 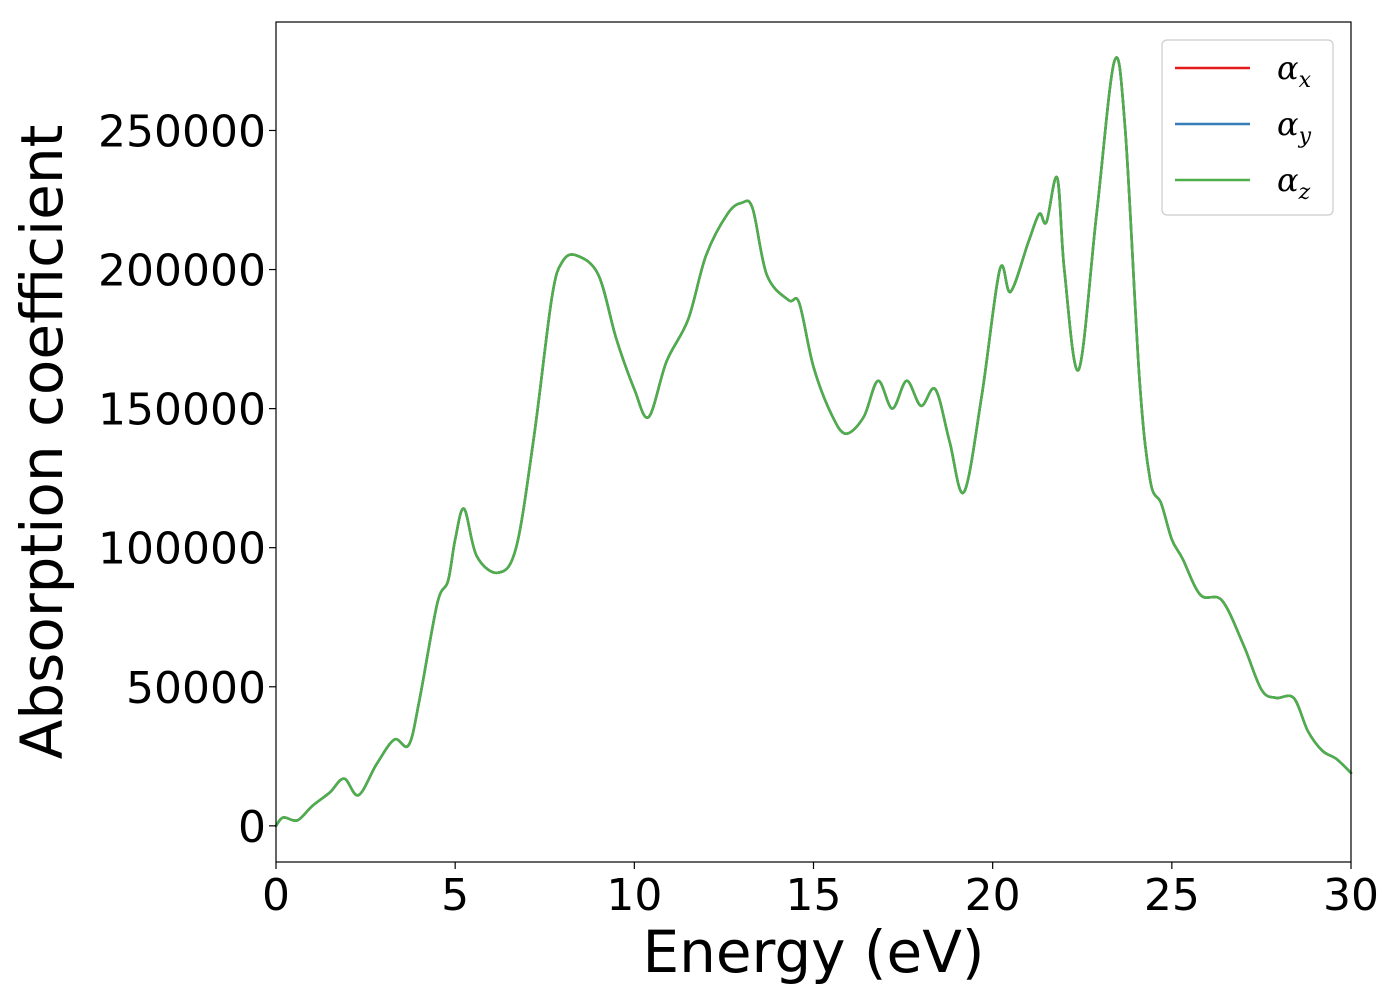 What do you see at coordinates (814, 895) in the screenshot?
I see `x-tick-label: 15` at bounding box center [814, 895].